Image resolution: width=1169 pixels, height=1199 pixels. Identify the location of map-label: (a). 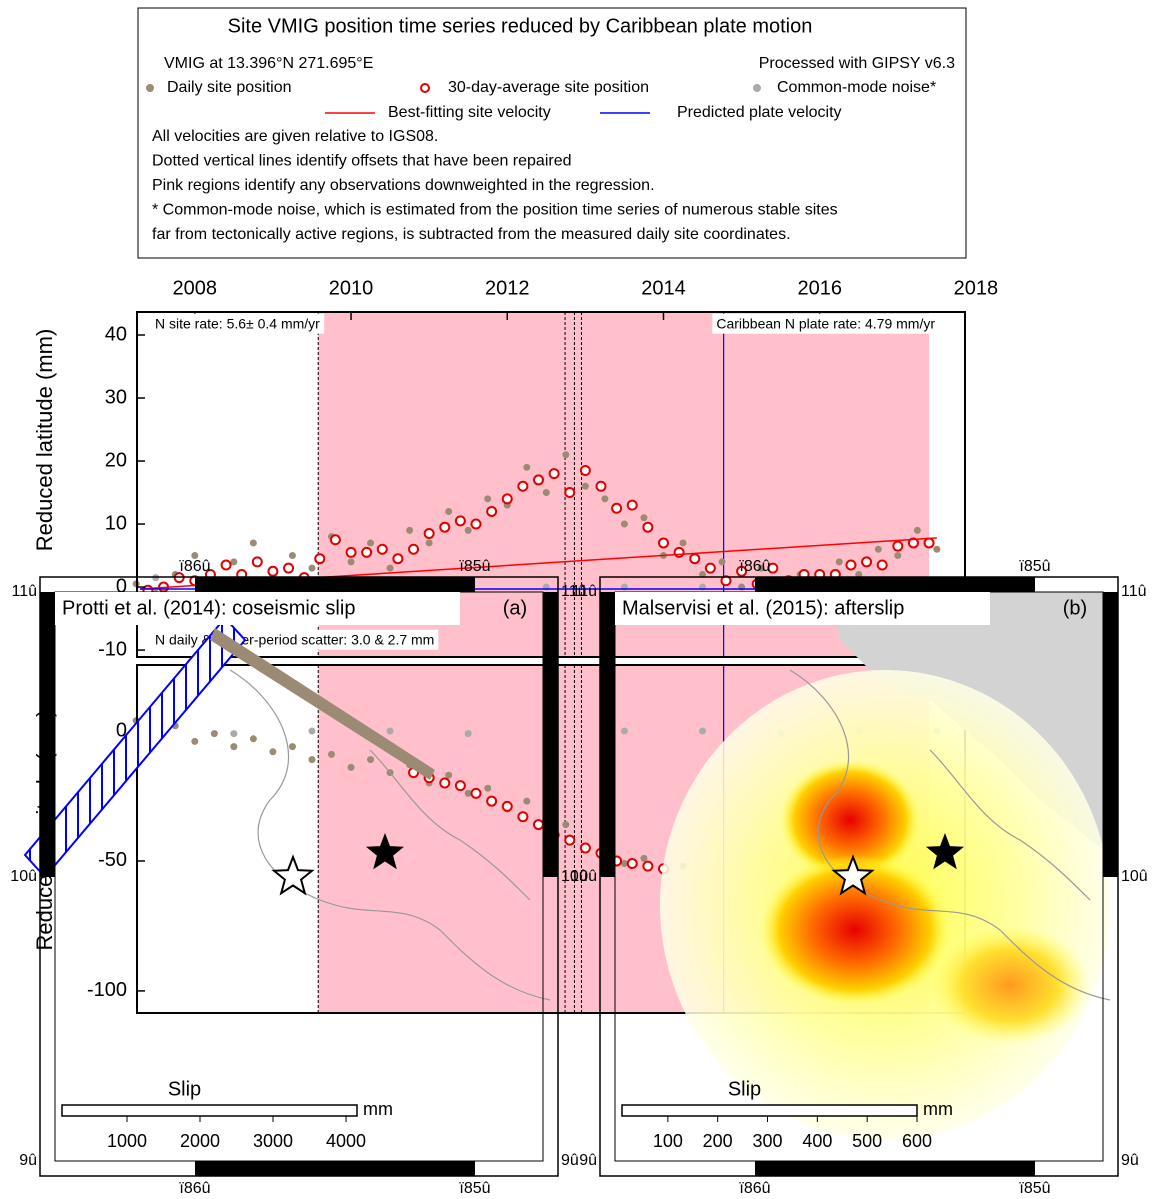
(515, 608).